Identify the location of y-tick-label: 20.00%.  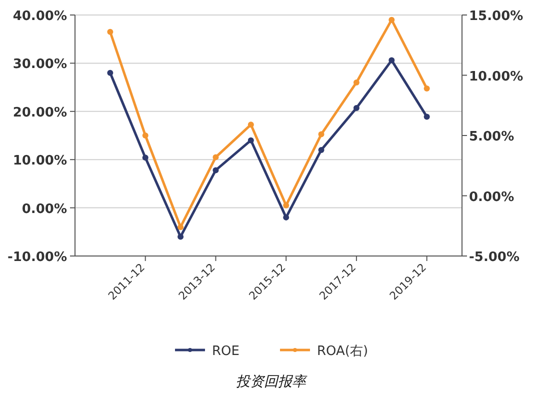
(39, 112).